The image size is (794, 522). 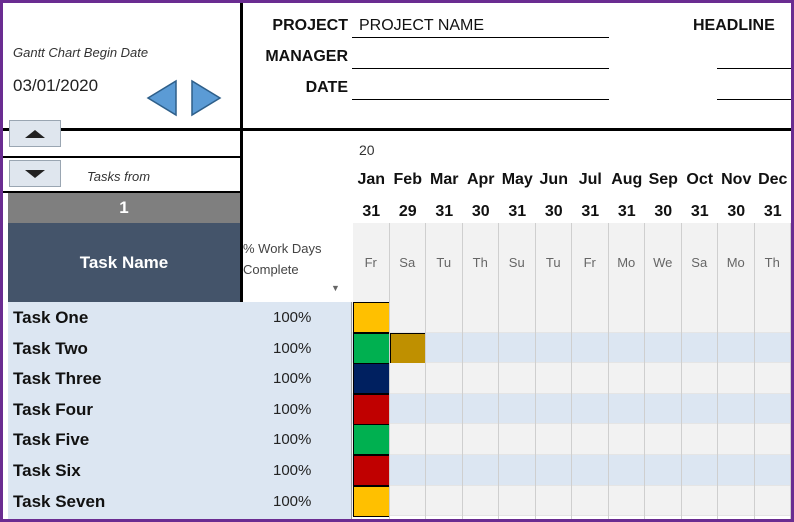 I want to click on month-label: Mar, so click(x=444, y=179).